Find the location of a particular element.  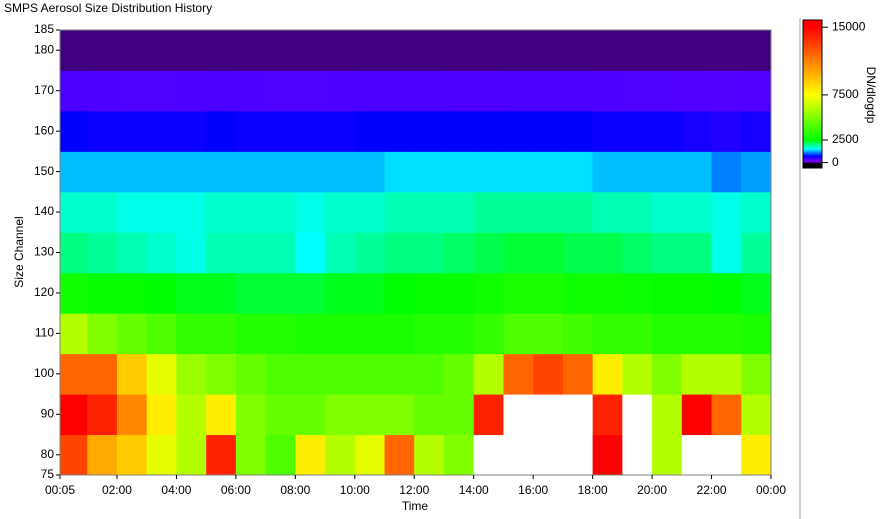

y-tick-label: 180 is located at coordinates (44, 49).